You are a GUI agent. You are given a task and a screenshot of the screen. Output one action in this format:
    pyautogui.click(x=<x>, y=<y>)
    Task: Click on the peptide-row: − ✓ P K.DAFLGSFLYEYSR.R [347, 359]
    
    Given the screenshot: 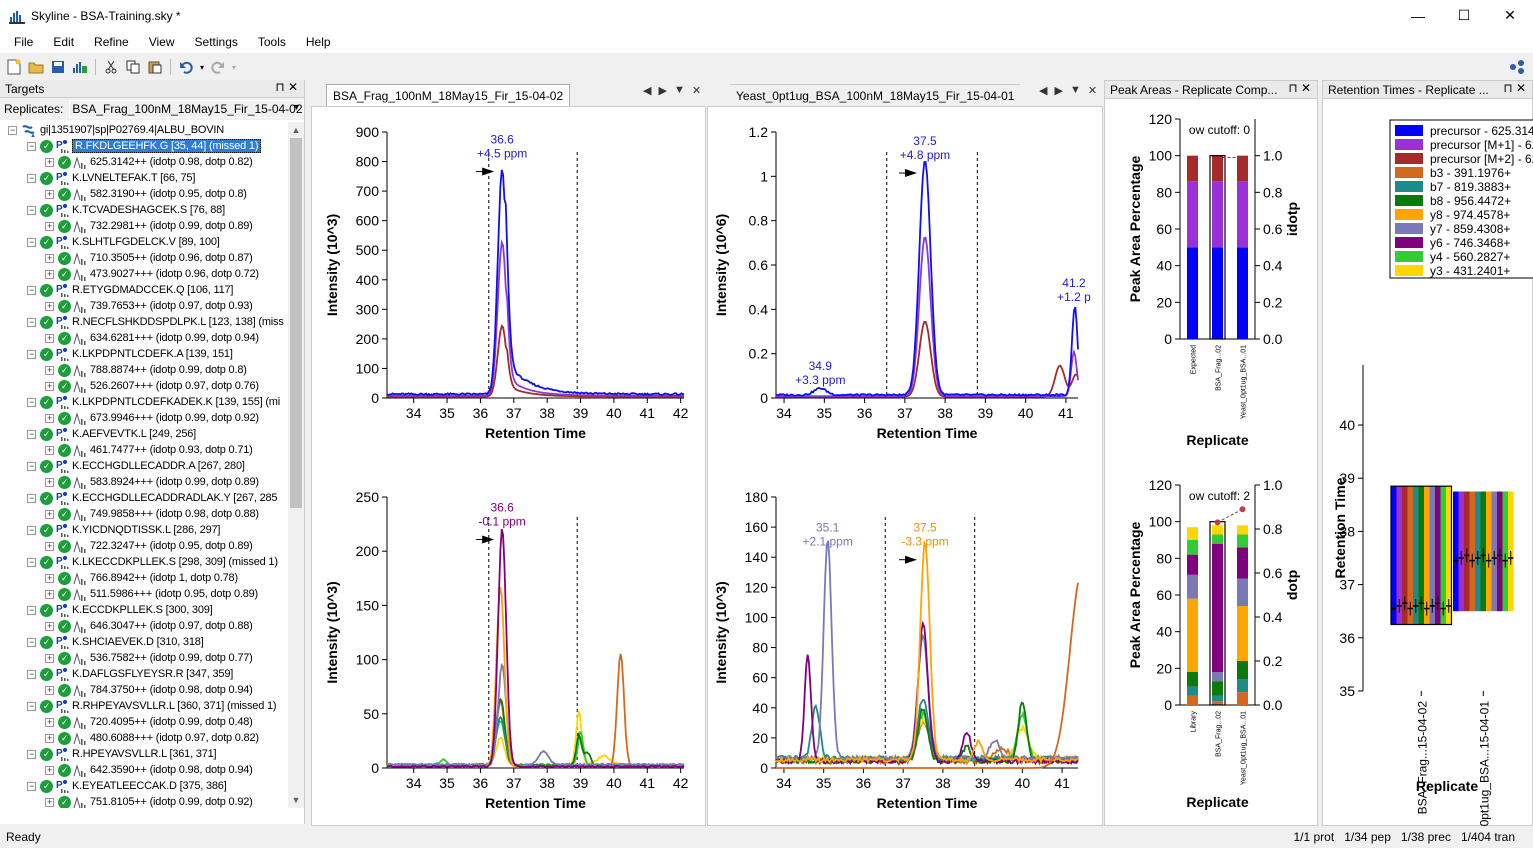 What is the action you would take?
    pyautogui.click(x=144, y=674)
    